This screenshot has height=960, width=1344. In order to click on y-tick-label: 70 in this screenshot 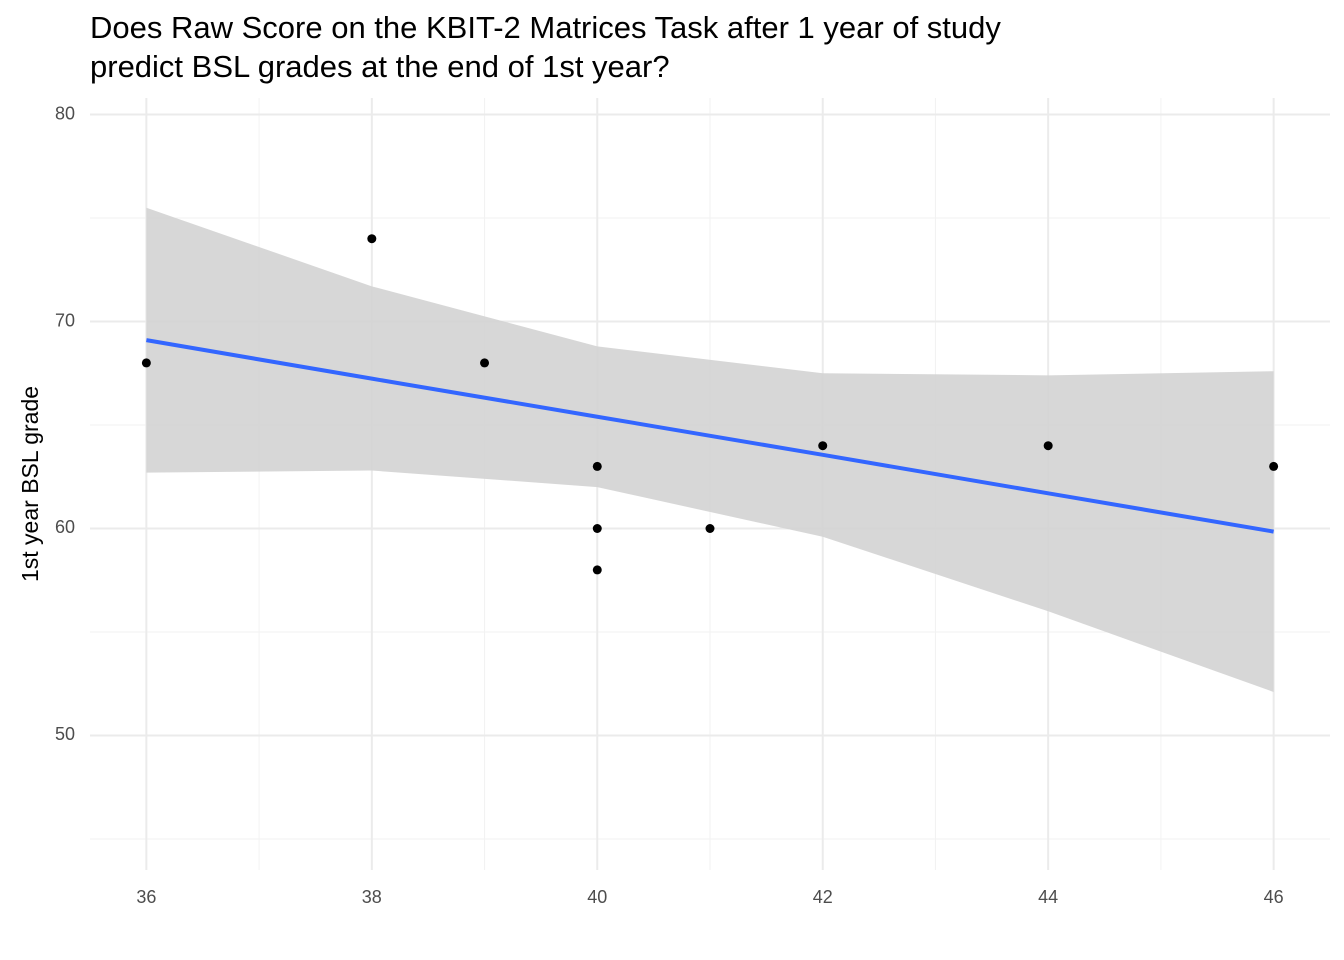, I will do `click(65, 320)`.